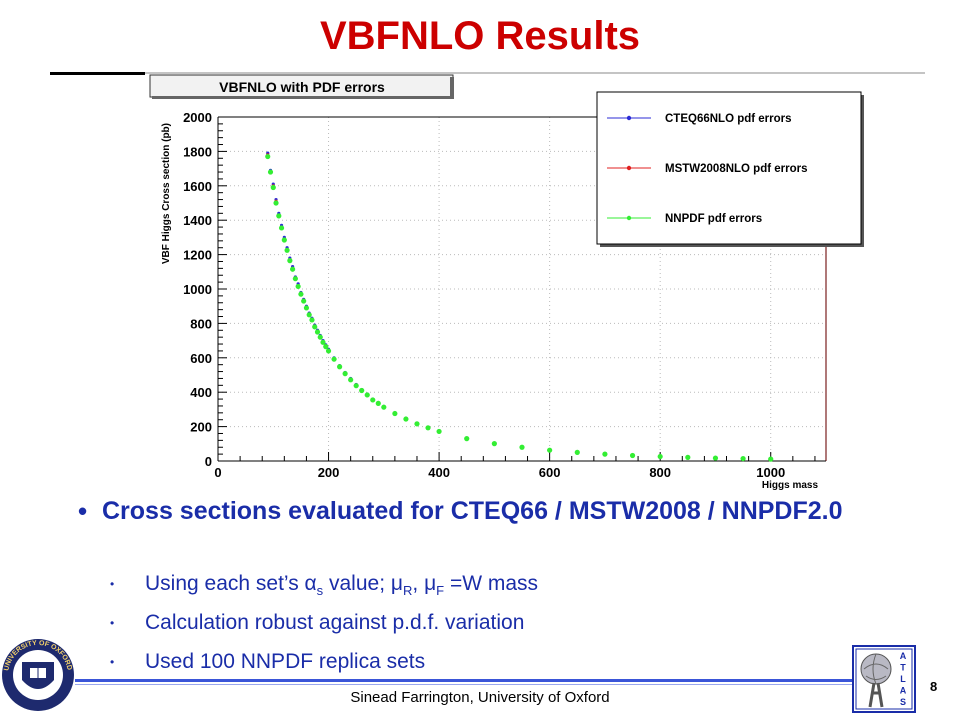 This screenshot has width=960, height=720. Describe the element at coordinates (903, 702) in the screenshot. I see `atlas-letter: S` at that location.